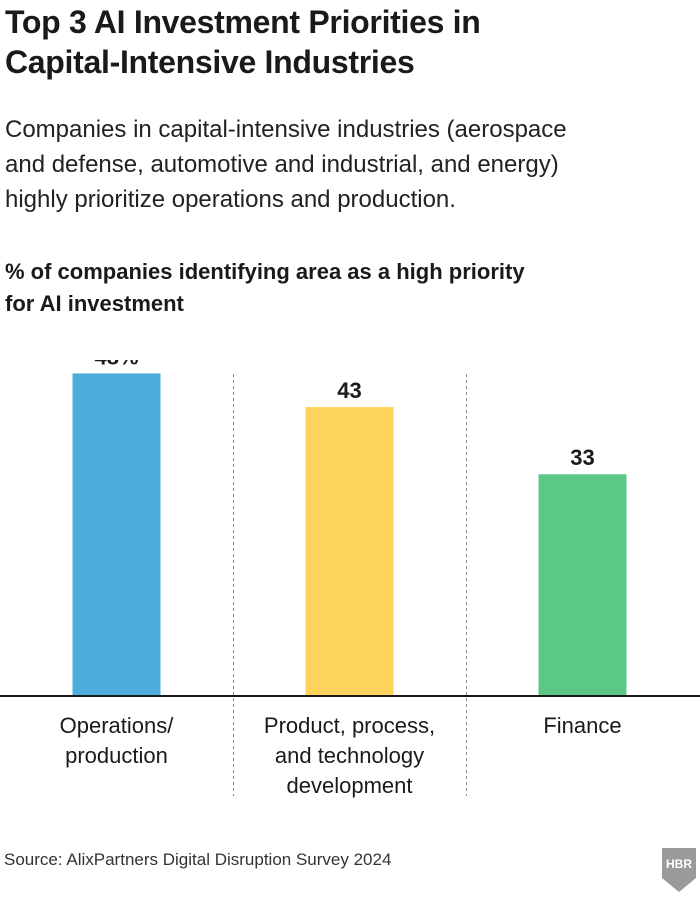 This screenshot has width=700, height=902. I want to click on category-label: Operations/, so click(117, 725).